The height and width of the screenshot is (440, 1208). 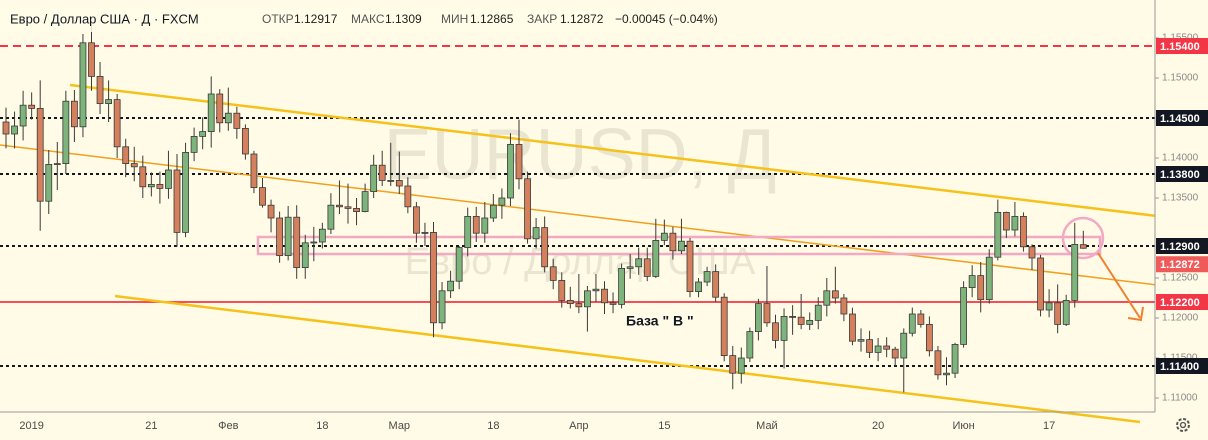 I want to click on highlight-circle, so click(x=1083, y=238).